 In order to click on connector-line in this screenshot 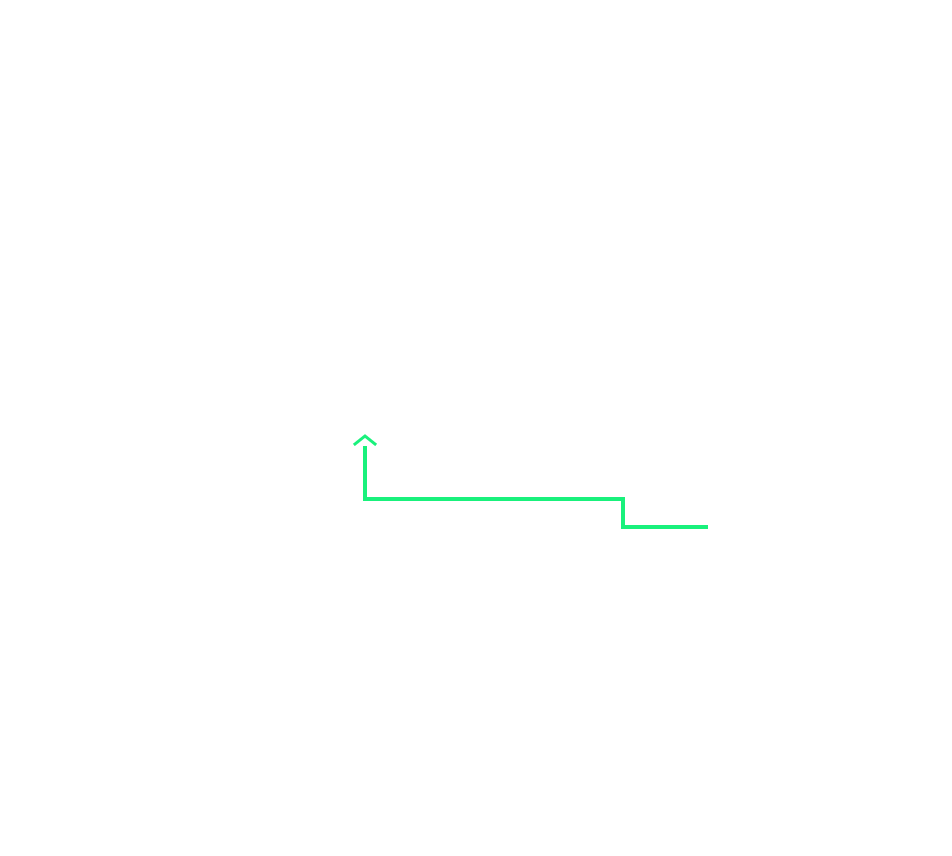, I will do `click(535, 487)`.